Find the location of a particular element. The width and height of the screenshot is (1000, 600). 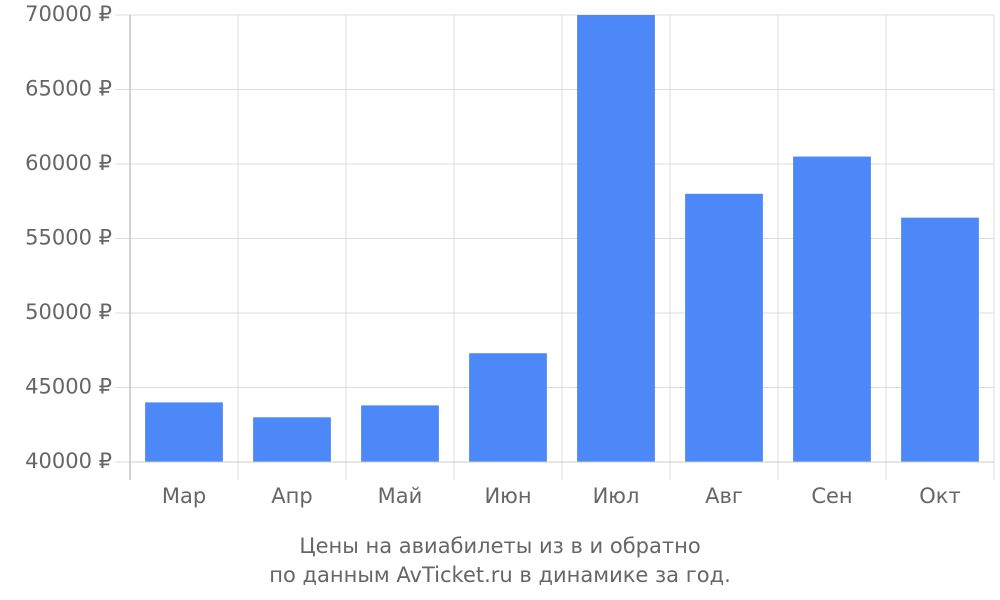

x-tick-label: Июн is located at coordinates (507, 496).